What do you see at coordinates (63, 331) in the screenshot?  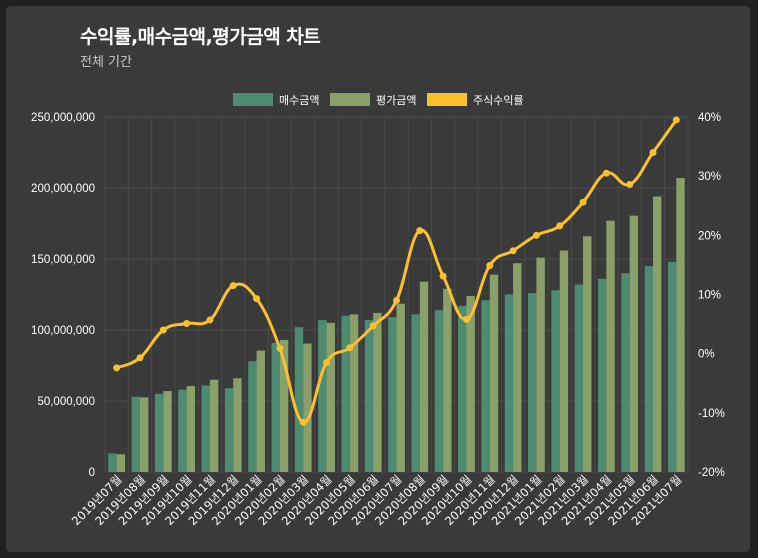 I see `y-left-tick-label: 100,000,000` at bounding box center [63, 331].